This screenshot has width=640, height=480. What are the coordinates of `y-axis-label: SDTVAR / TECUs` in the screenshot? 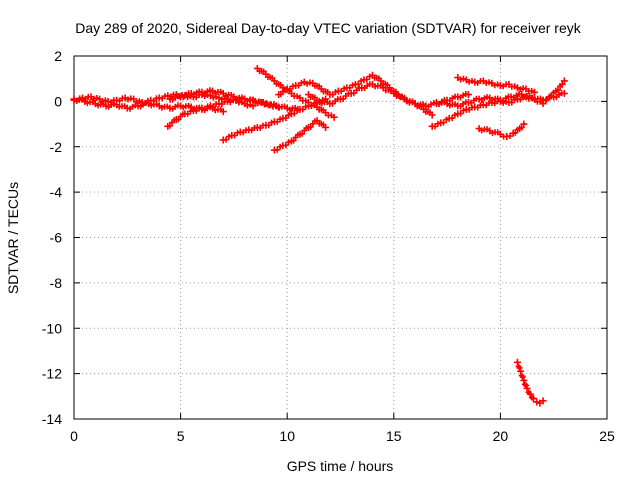 It's located at (13, 238).